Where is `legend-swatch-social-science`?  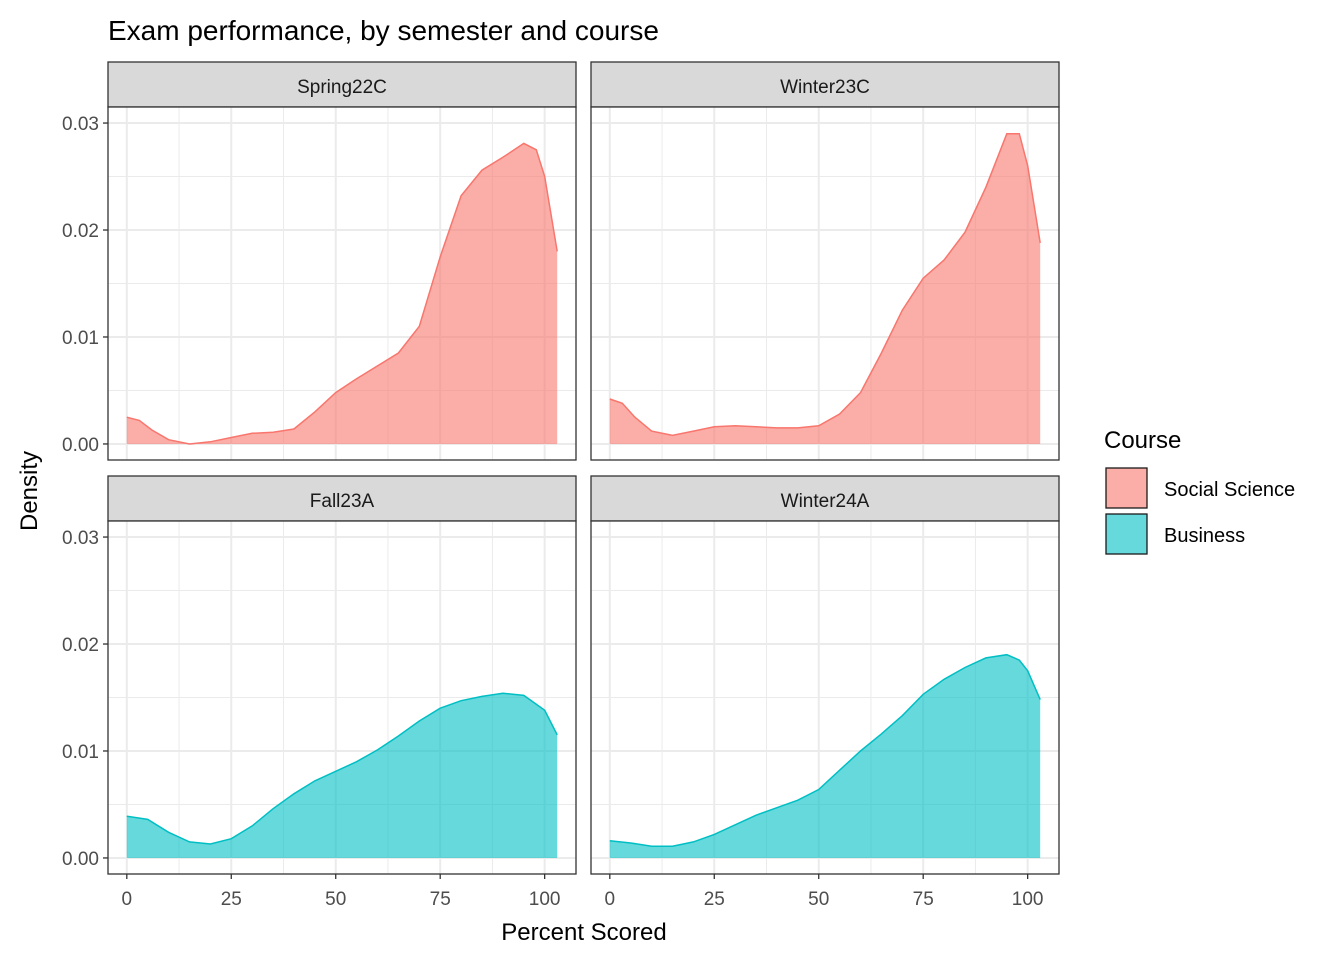 legend-swatch-social-science is located at coordinates (1126, 488).